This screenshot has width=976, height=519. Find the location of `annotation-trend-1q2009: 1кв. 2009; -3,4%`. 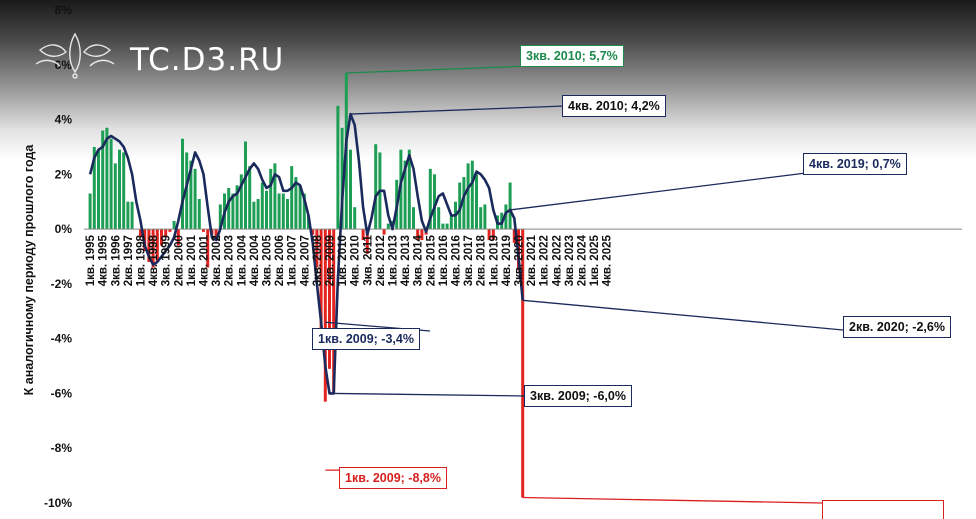

annotation-trend-1q2009: 1кв. 2009; -3,4% is located at coordinates (366, 339).